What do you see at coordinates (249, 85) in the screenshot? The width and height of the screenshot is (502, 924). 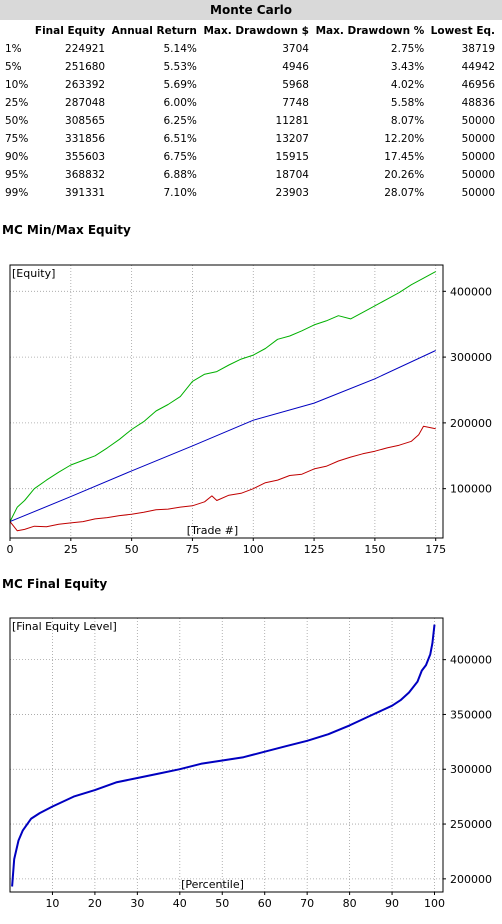 I see `table-row: 10% 263392 5.69% 5968 4.02% 46956` at bounding box center [249, 85].